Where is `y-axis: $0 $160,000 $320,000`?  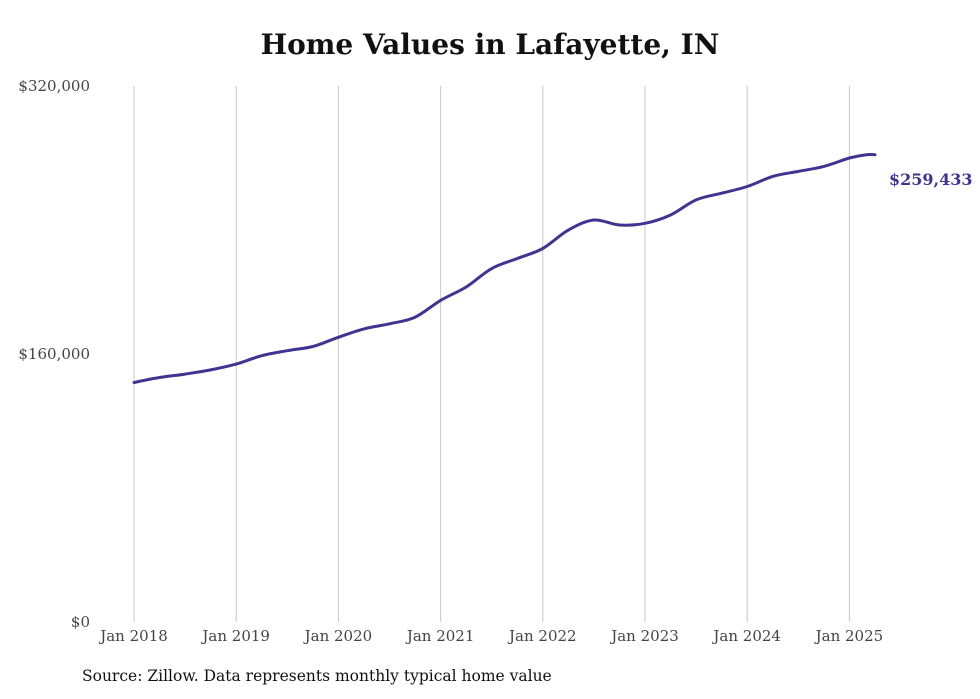
y-axis: $0 $160,000 $320,000 is located at coordinates (54, 354).